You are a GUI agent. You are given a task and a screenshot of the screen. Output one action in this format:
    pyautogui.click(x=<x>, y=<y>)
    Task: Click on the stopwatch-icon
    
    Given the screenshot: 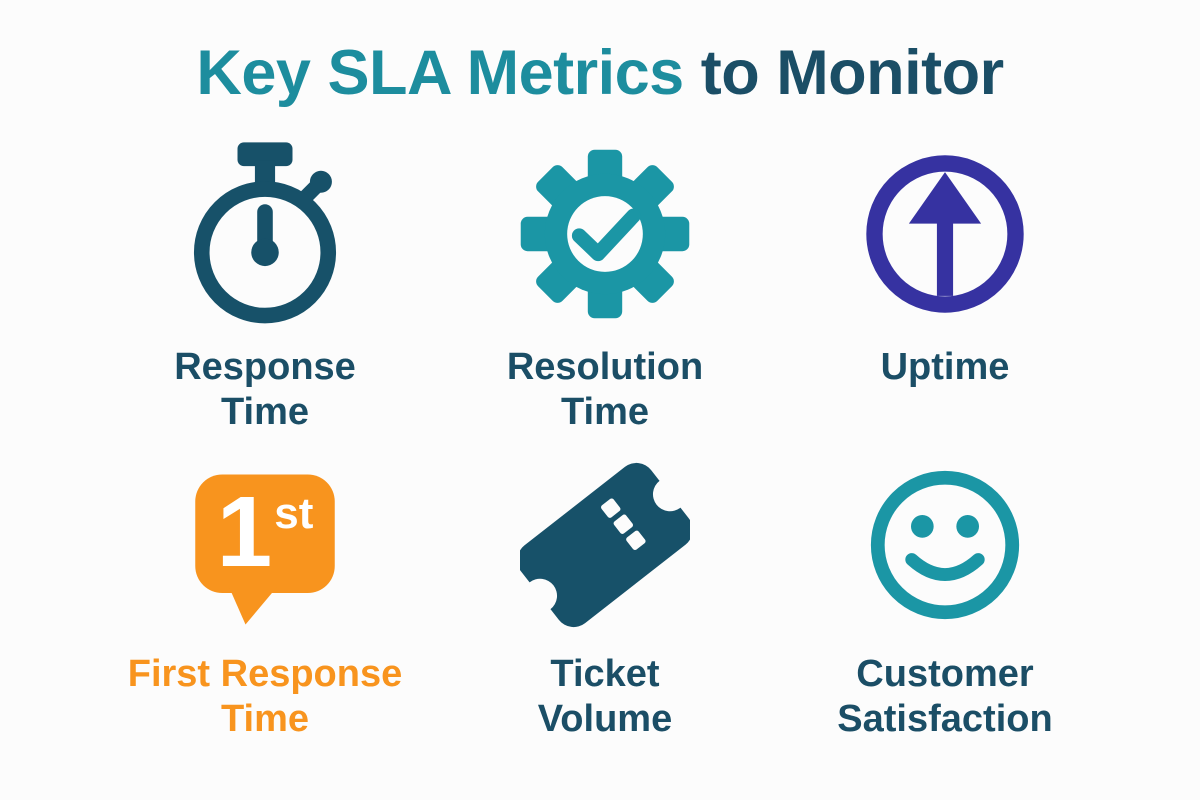 What is the action you would take?
    pyautogui.click(x=265, y=236)
    